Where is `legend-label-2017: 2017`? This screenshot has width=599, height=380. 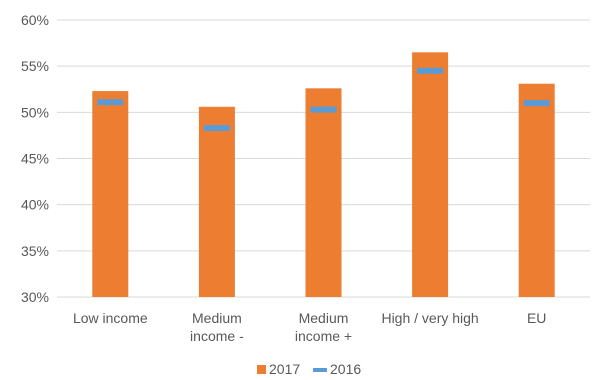 legend-label-2017: 2017 is located at coordinates (284, 369).